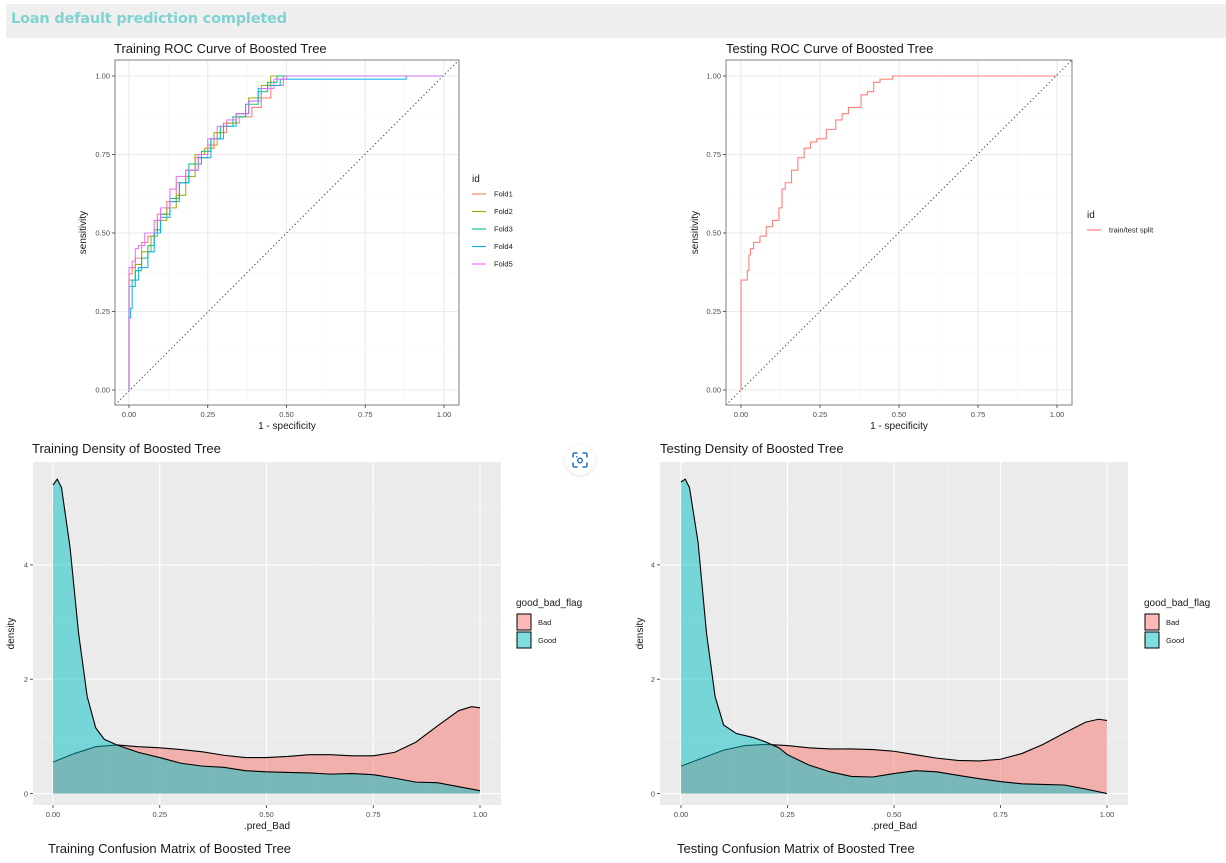  Describe the element at coordinates (149, 19) in the screenshot. I see `status-message: Loan default prediction completed` at that location.